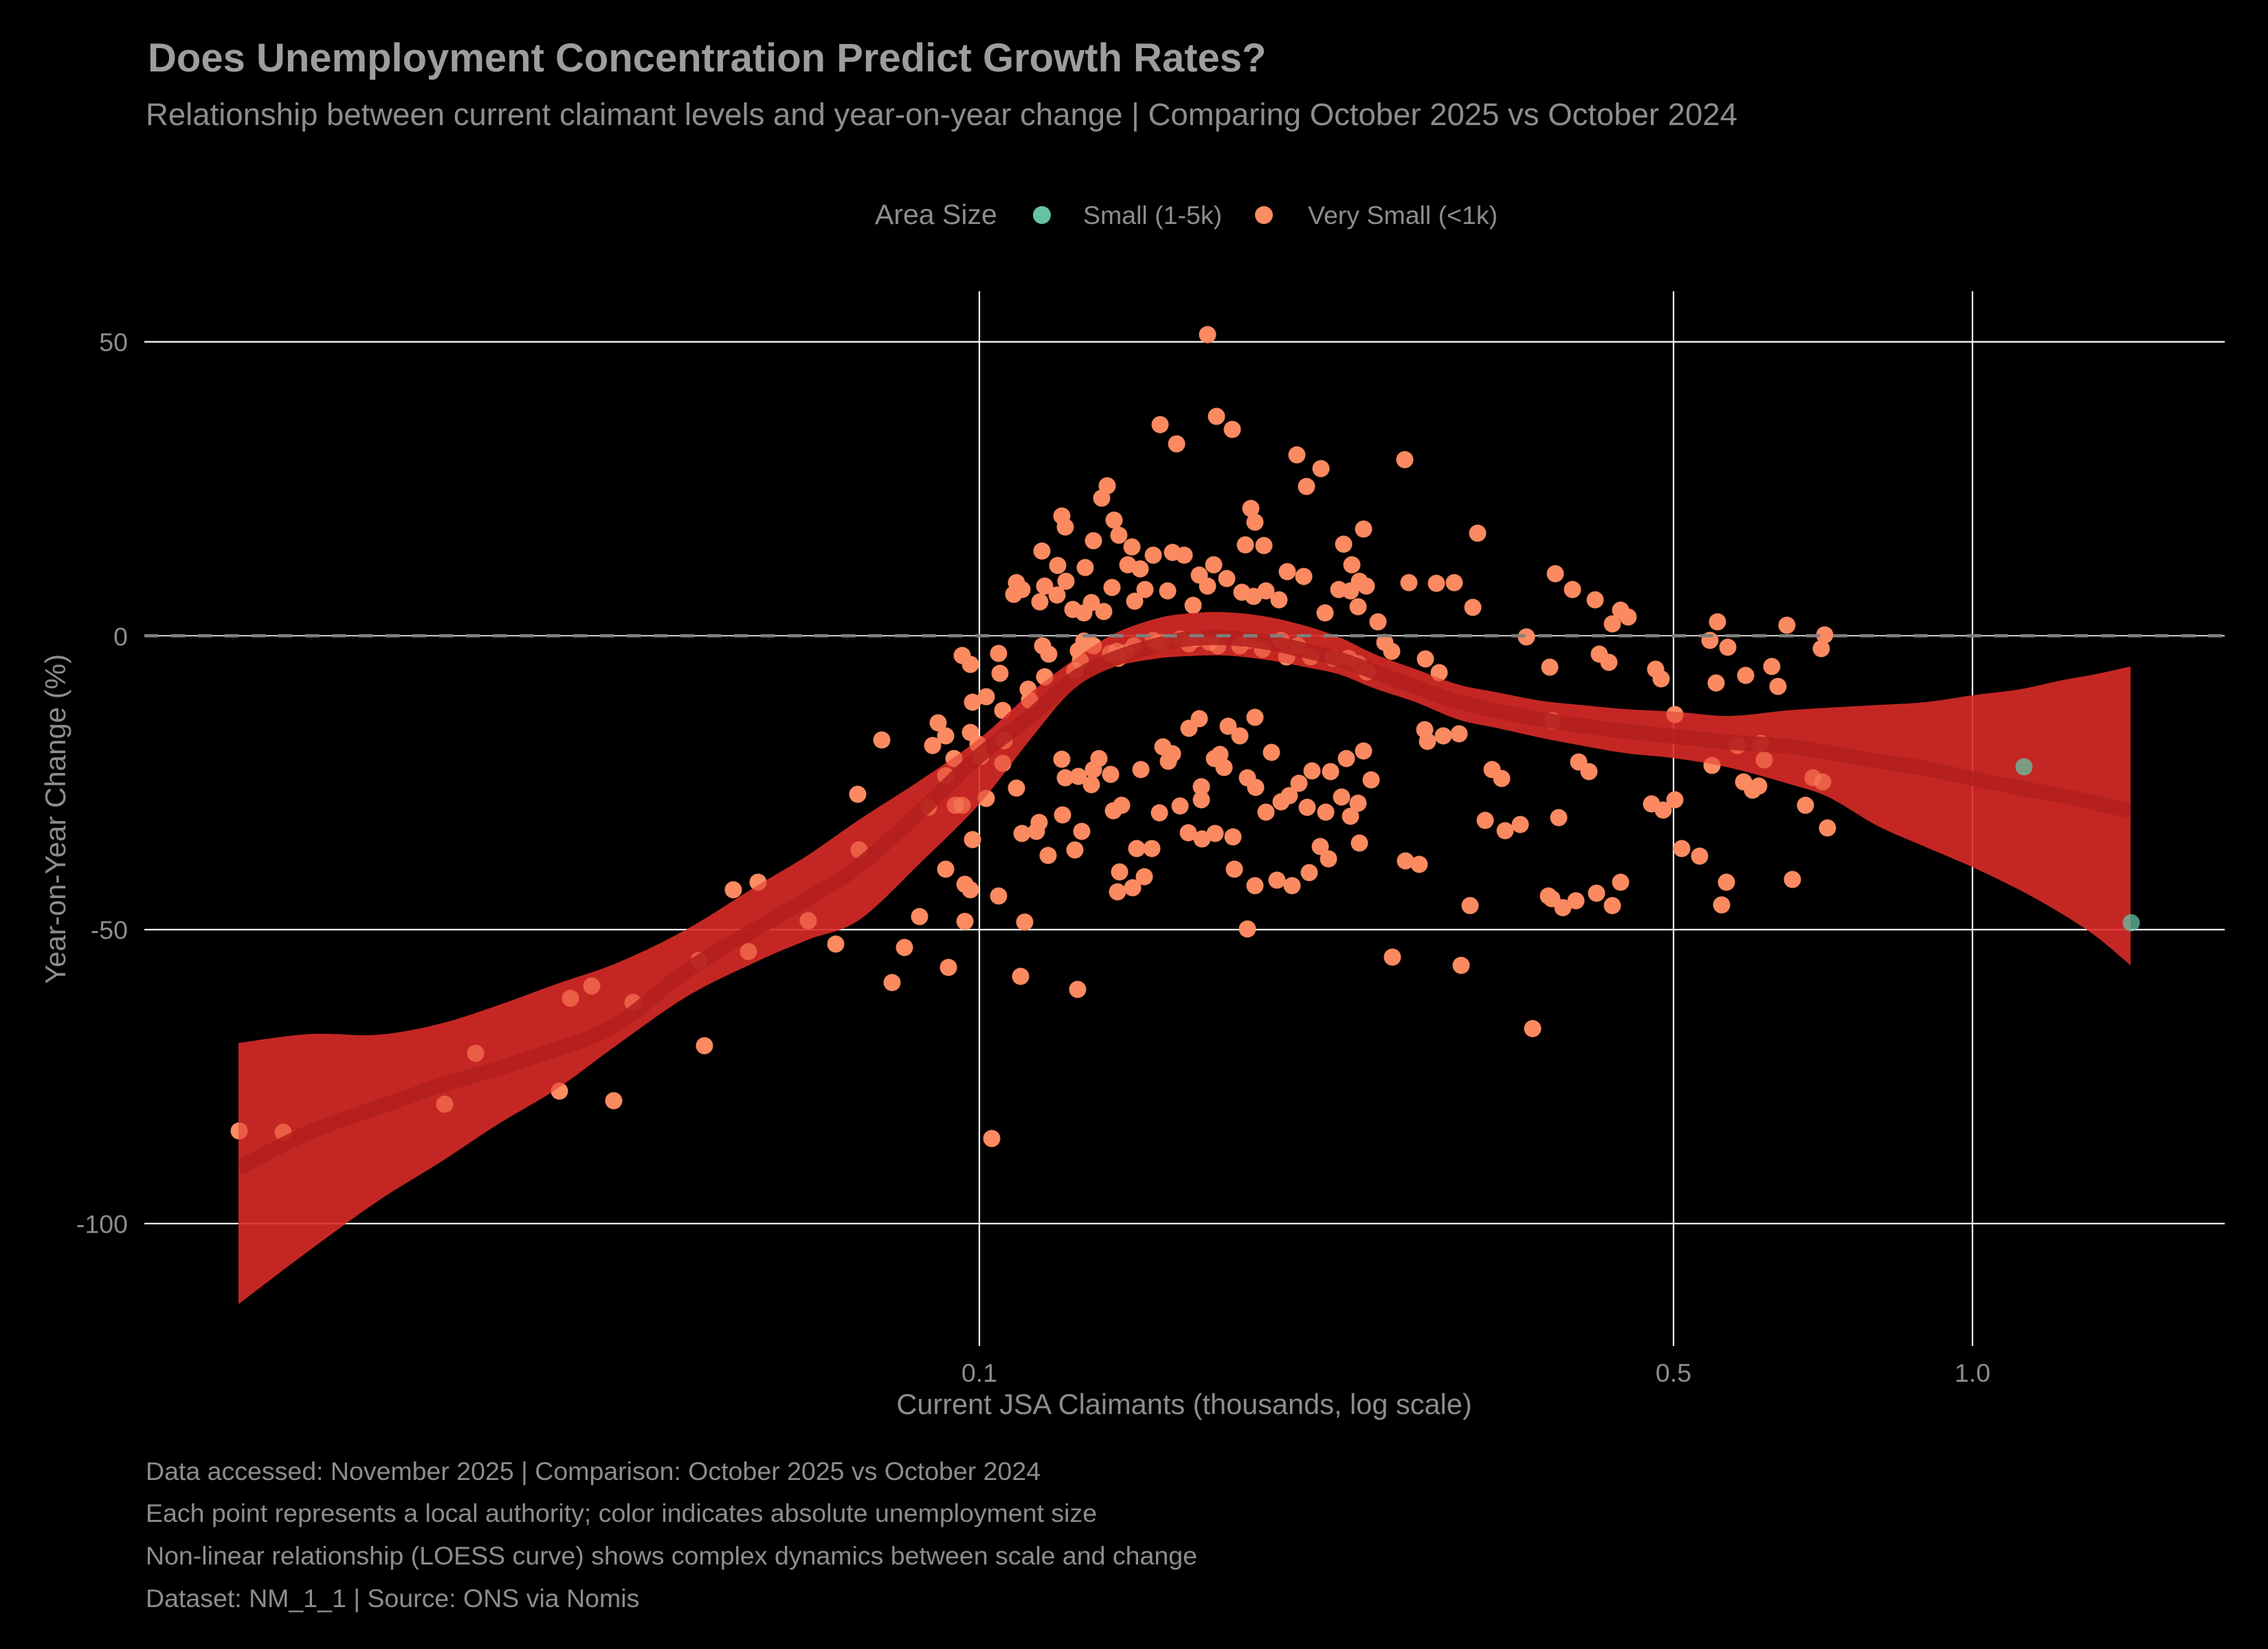 The width and height of the screenshot is (2268, 1649). What do you see at coordinates (979, 1372) in the screenshot?
I see `svg-text: 0.1` at bounding box center [979, 1372].